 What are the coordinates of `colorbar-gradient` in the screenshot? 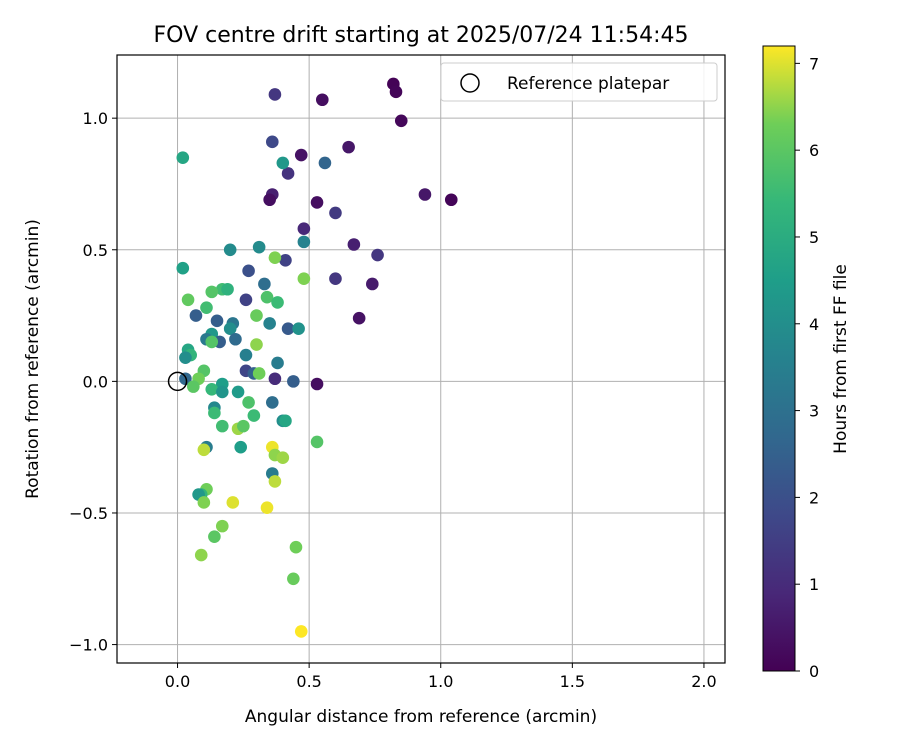 It's located at (779, 358).